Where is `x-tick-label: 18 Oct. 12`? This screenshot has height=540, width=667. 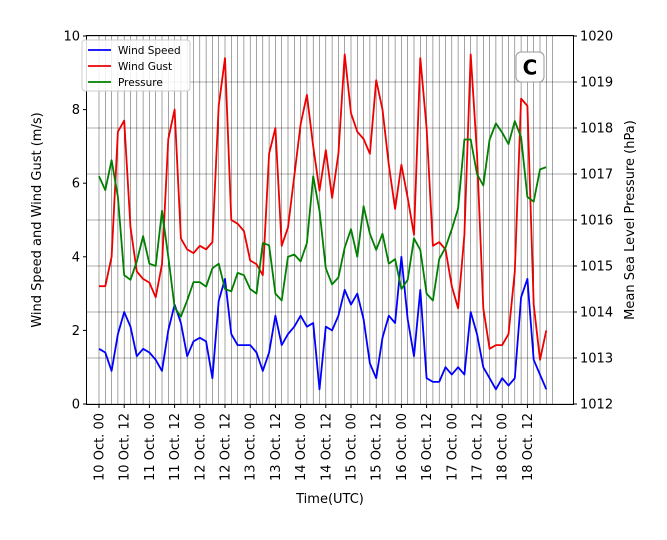
x-tick-label: 18 Oct. 12 is located at coordinates (528, 447).